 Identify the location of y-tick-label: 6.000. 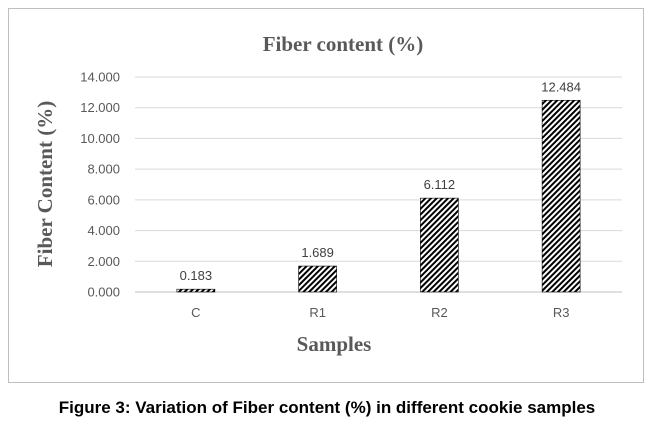
(103, 199).